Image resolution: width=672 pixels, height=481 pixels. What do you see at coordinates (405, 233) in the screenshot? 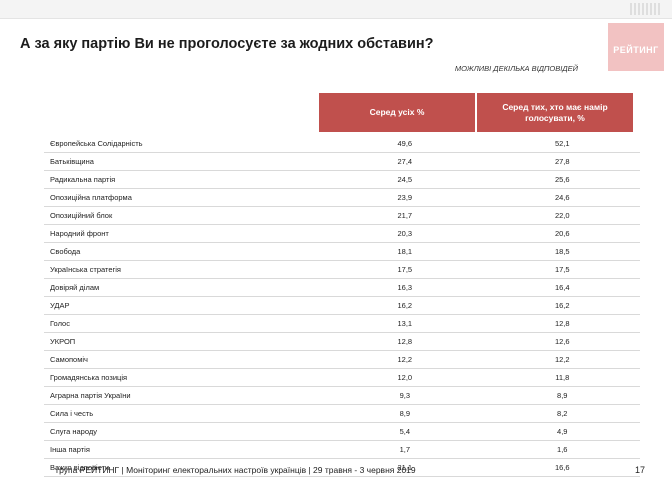
I see `value-all: 20,3` at bounding box center [405, 233].